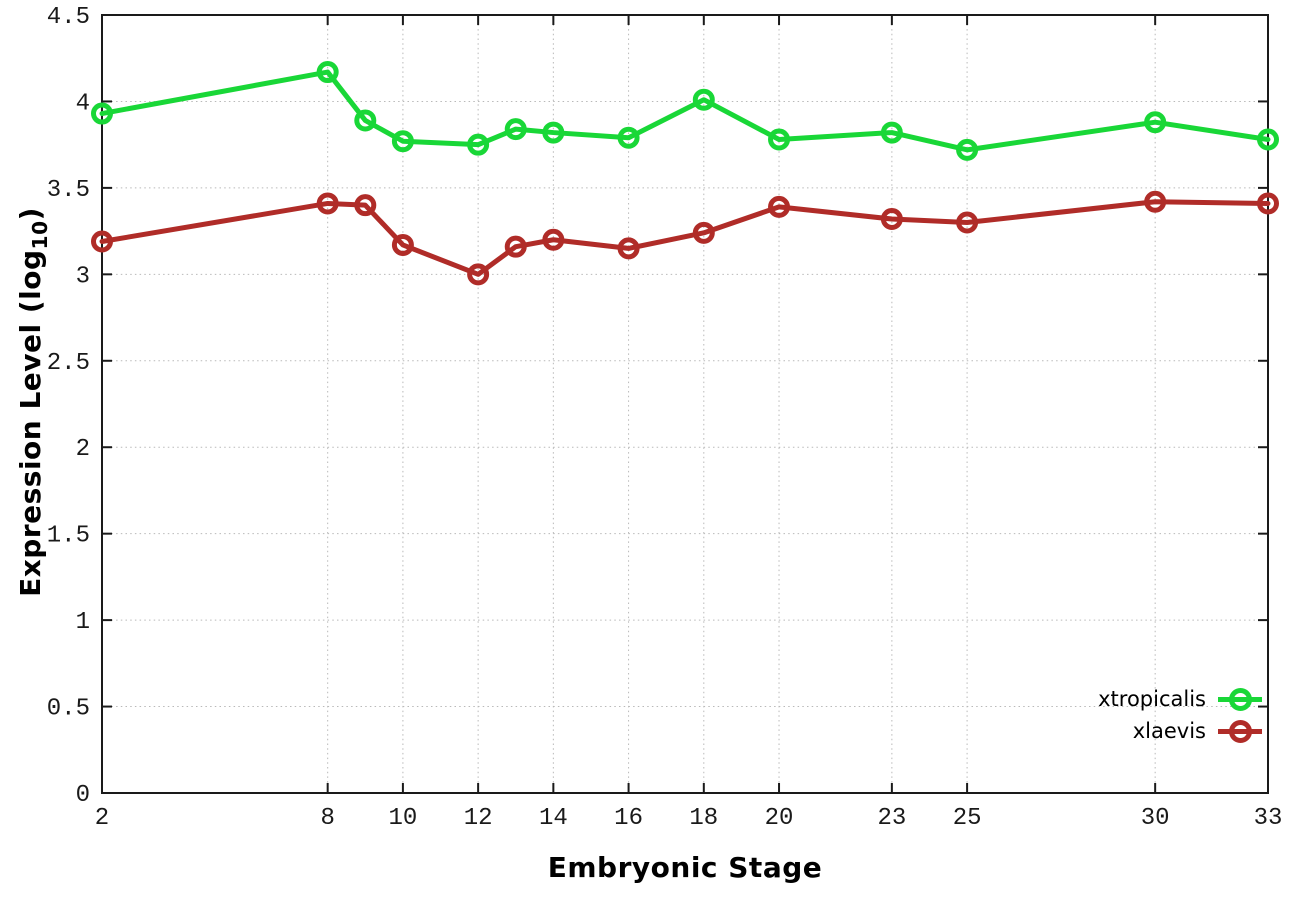 Image resolution: width=1296 pixels, height=907 pixels. I want to click on x-tick-label: 30, so click(1155, 818).